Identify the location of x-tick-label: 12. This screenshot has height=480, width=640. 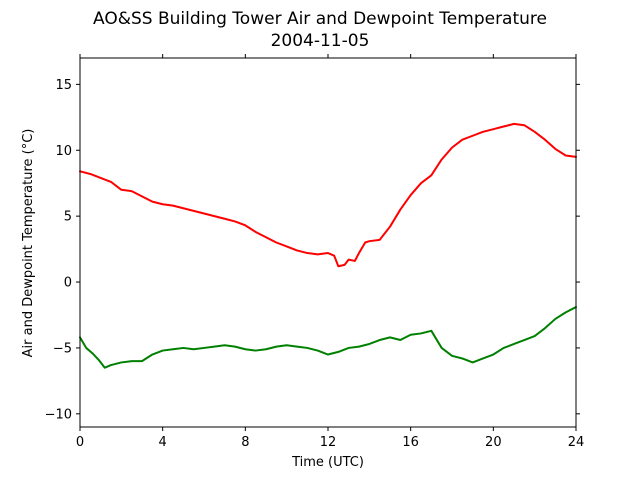
(328, 442).